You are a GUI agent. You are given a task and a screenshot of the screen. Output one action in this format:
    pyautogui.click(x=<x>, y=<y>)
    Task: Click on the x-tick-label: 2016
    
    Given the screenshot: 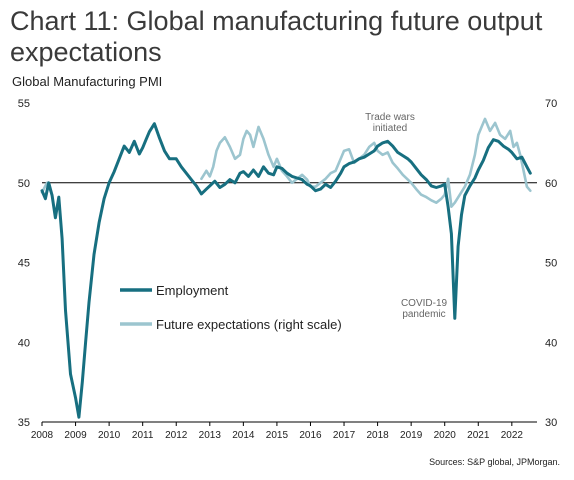 What is the action you would take?
    pyautogui.click(x=310, y=435)
    